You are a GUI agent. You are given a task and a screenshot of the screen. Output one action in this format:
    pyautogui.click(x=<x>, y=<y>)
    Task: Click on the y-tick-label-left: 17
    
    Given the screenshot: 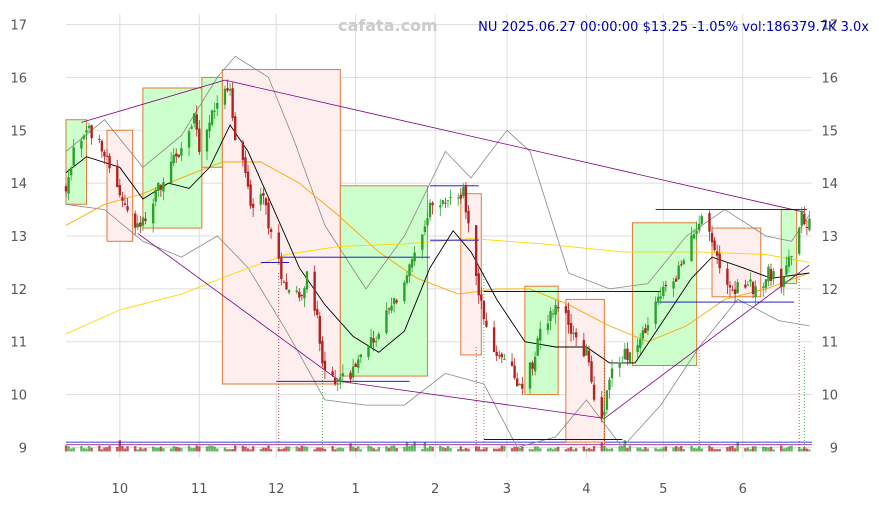 What is the action you would take?
    pyautogui.click(x=18, y=26)
    